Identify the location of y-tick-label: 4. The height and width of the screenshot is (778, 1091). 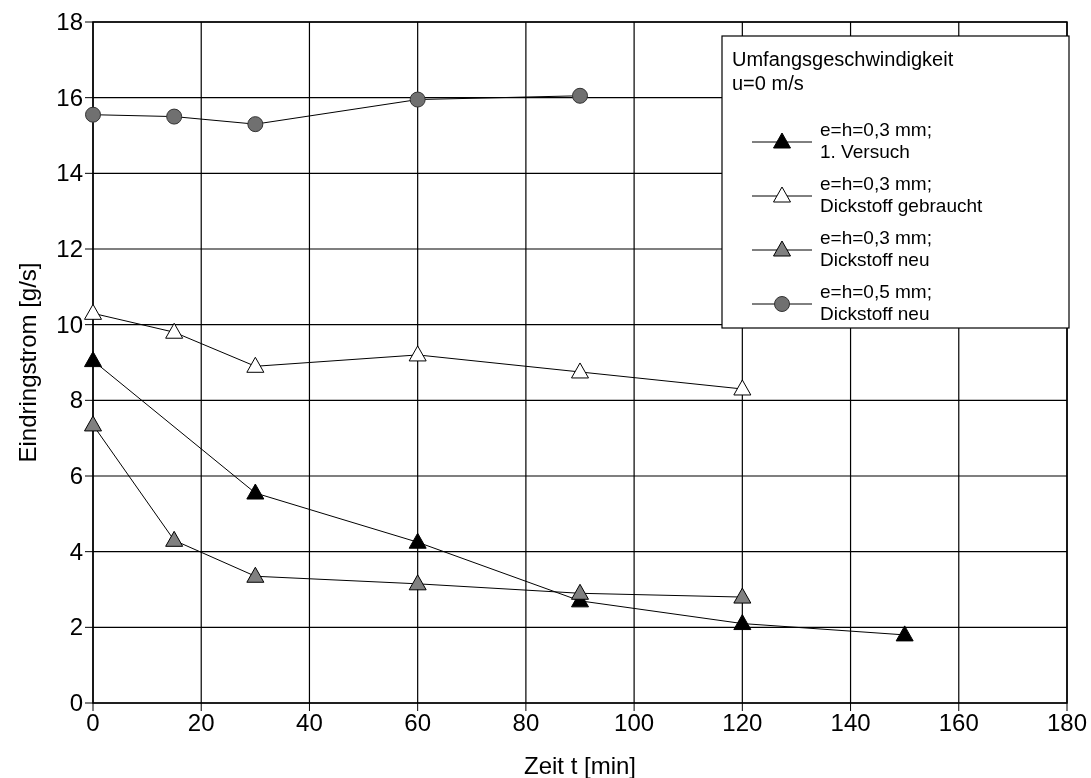
(76, 551).